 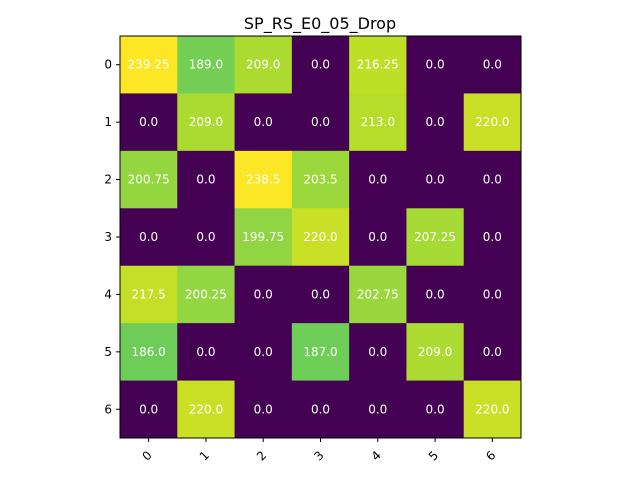 I want to click on cell-value-label-r0-c0: 239.25, so click(x=149, y=65).